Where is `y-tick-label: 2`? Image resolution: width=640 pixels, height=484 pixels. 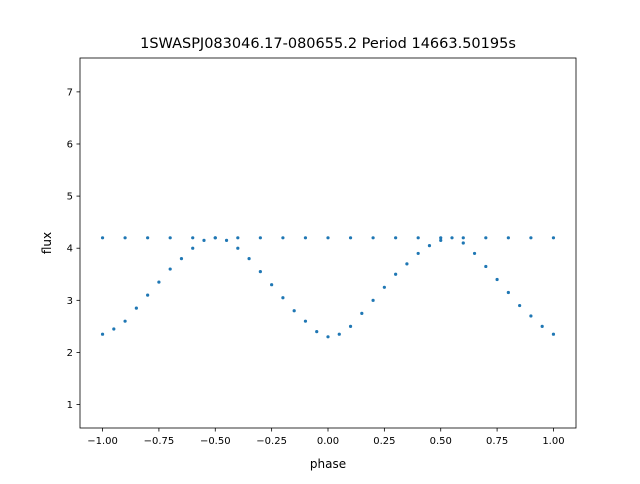
y-tick-label: 2 is located at coordinates (70, 353).